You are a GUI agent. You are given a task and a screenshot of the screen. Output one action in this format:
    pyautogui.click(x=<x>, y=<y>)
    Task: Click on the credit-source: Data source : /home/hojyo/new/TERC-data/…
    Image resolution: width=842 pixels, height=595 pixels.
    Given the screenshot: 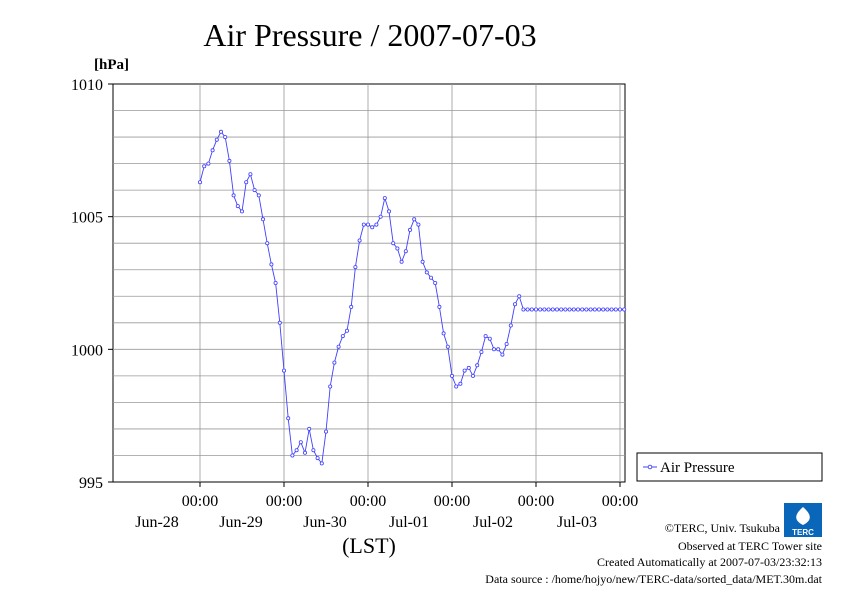 What is the action you would take?
    pyautogui.click(x=653, y=579)
    